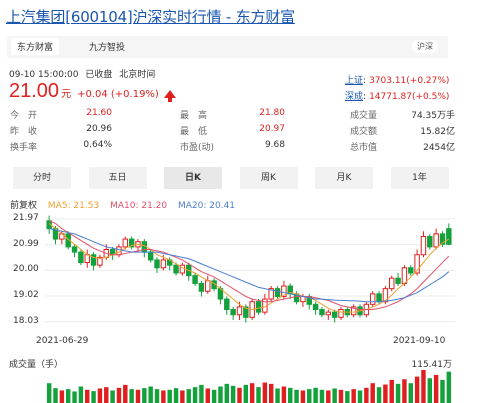  I want to click on period-tab-5: 1年, so click(419, 178).